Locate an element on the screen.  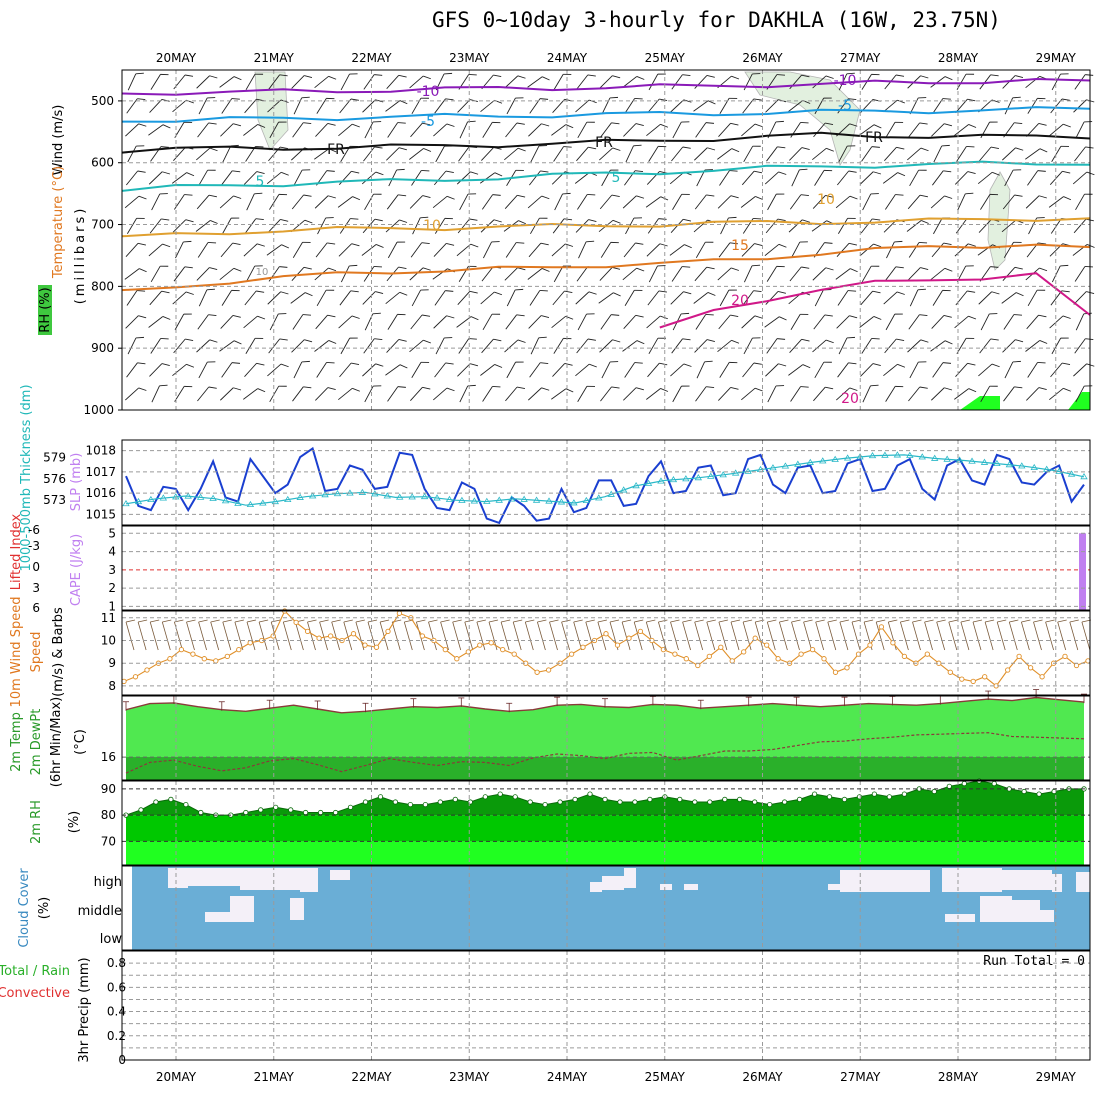
cloud-clear-cell is located at coordinates (220, 917).